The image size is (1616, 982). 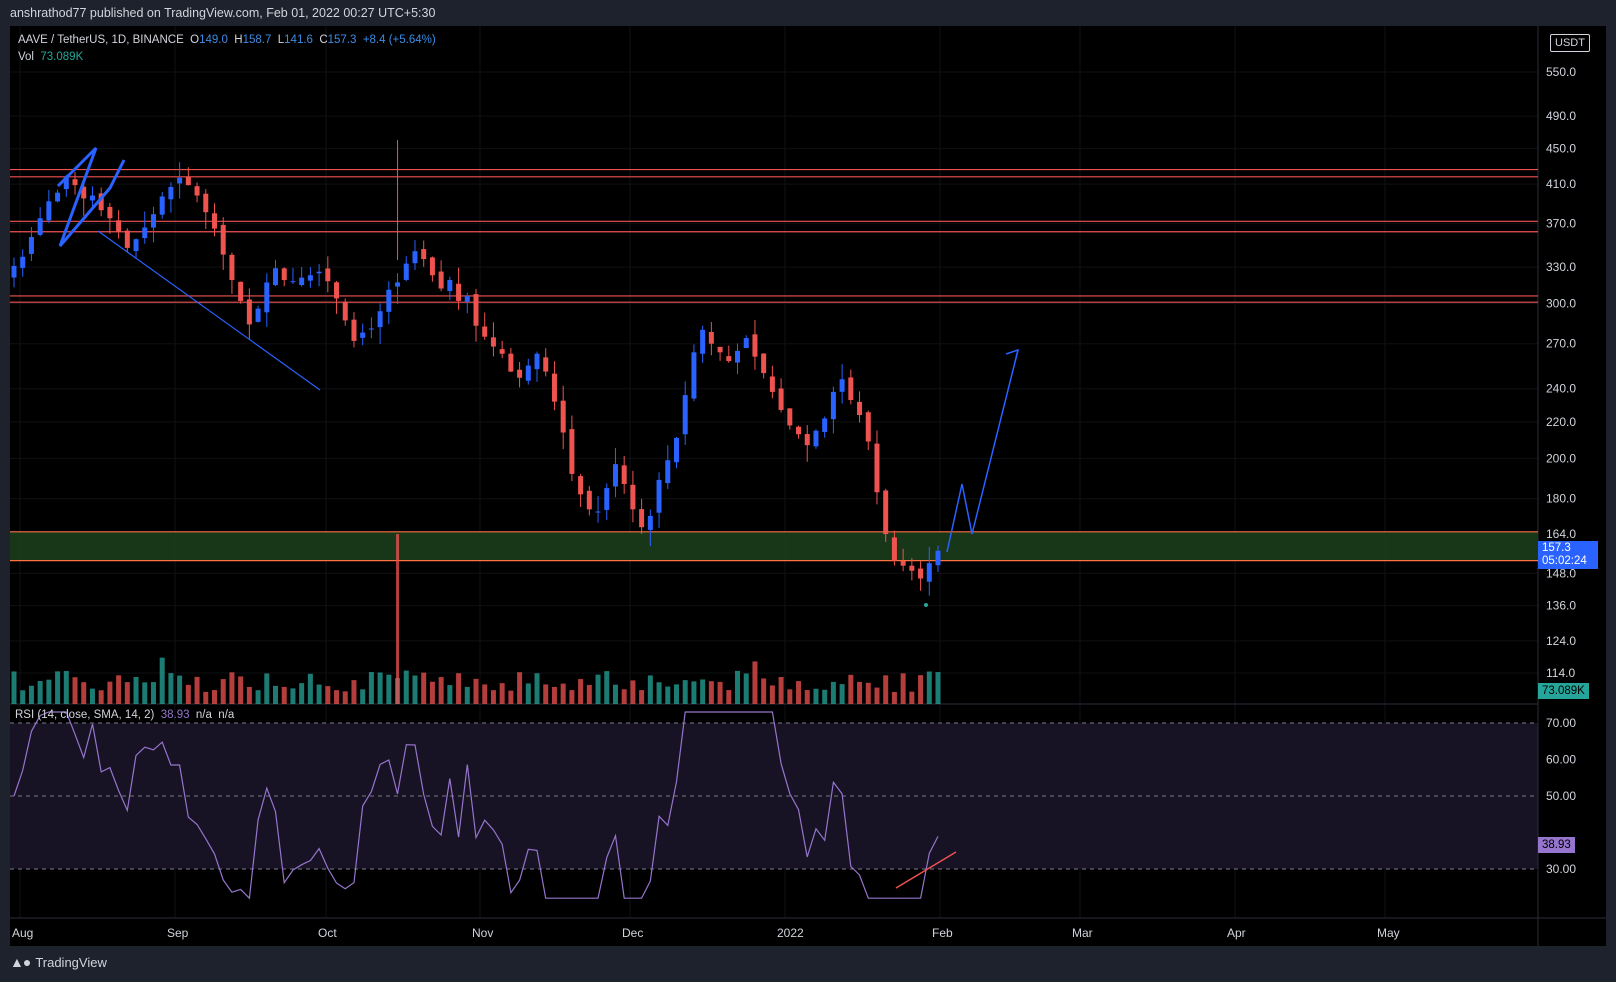 I want to click on price-tick-label: 410.0, so click(x=1561, y=184).